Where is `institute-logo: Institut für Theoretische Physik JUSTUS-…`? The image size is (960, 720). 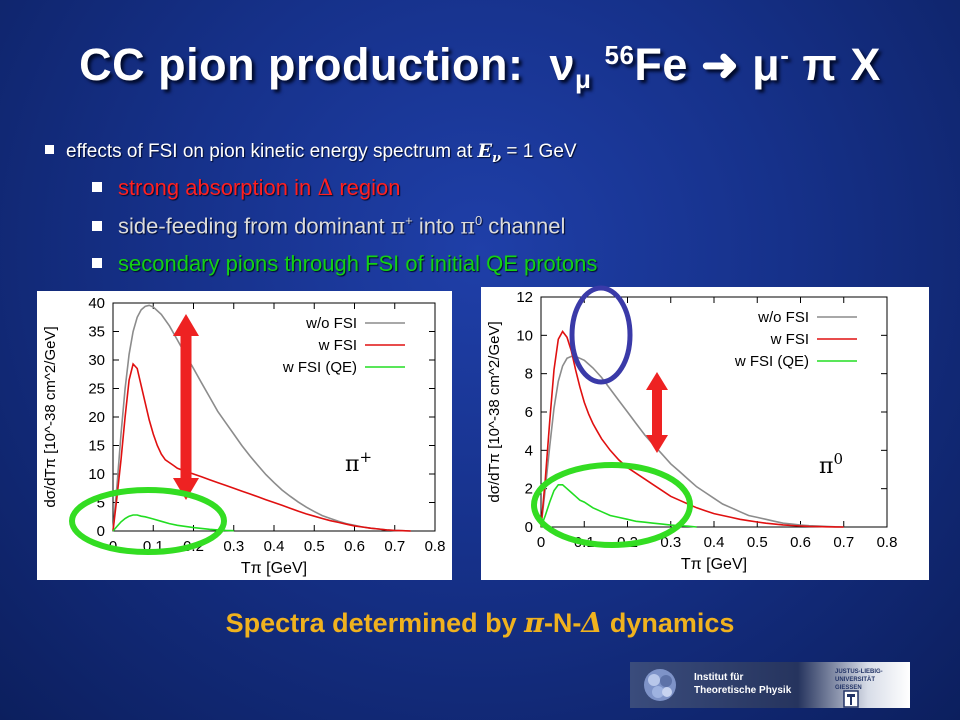
institute-logo: Institut für Theoretische Physik JUSTUS-… is located at coordinates (770, 685).